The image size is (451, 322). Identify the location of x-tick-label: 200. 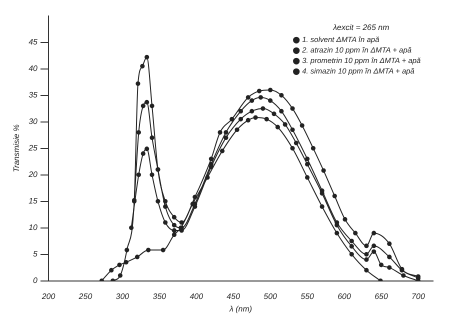
(48, 296).